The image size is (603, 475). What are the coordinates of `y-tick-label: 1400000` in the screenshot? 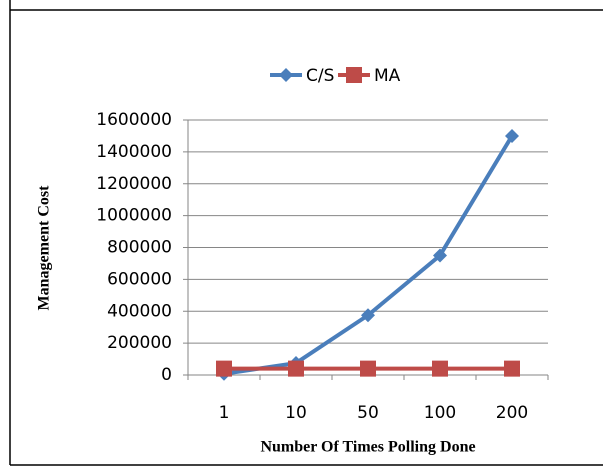 It's located at (134, 152).